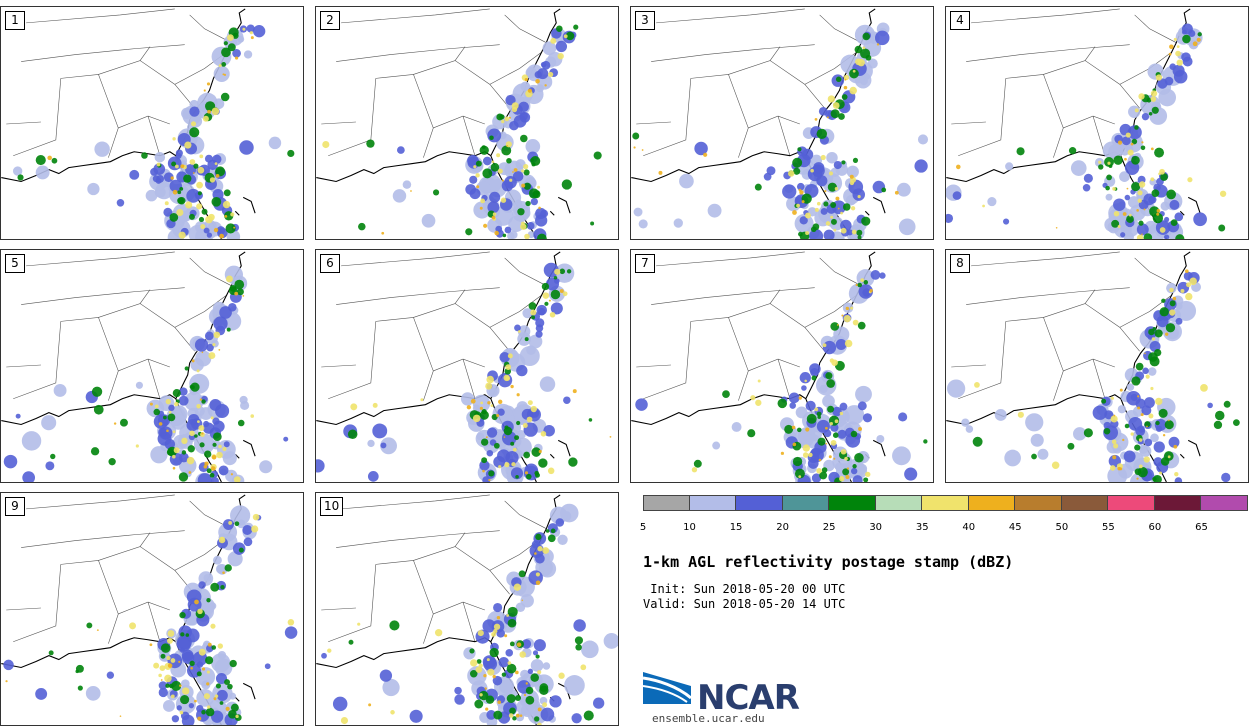  I want to click on member-number-label: 4, so click(960, 20).